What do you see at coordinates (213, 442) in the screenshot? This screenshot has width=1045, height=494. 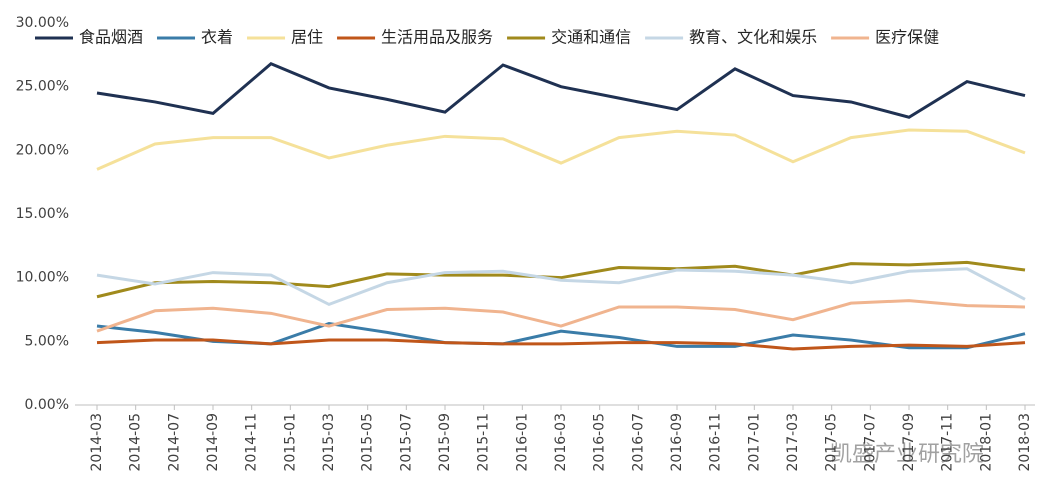 I see `x-tick-label: 2014-09` at bounding box center [213, 442].